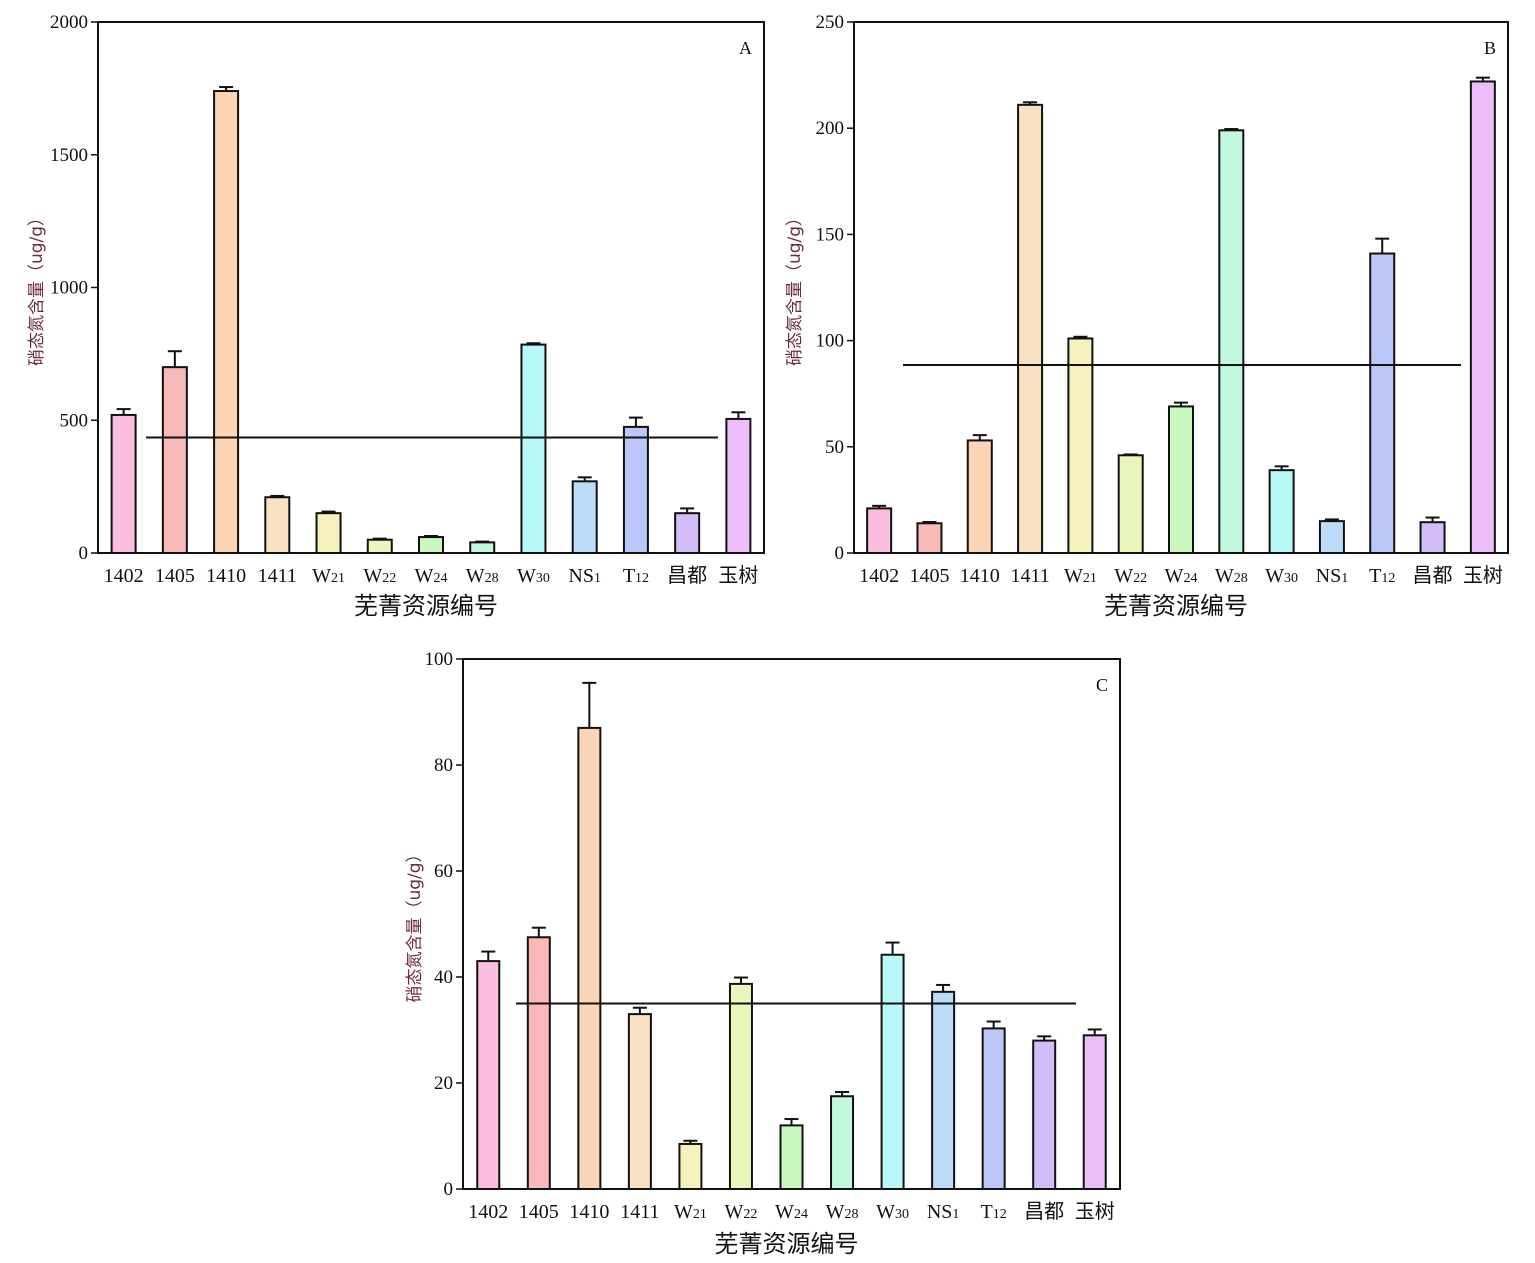 This screenshot has height=1263, width=1535. Describe the element at coordinates (69, 288) in the screenshot. I see `y-tick-label: 1000` at that location.